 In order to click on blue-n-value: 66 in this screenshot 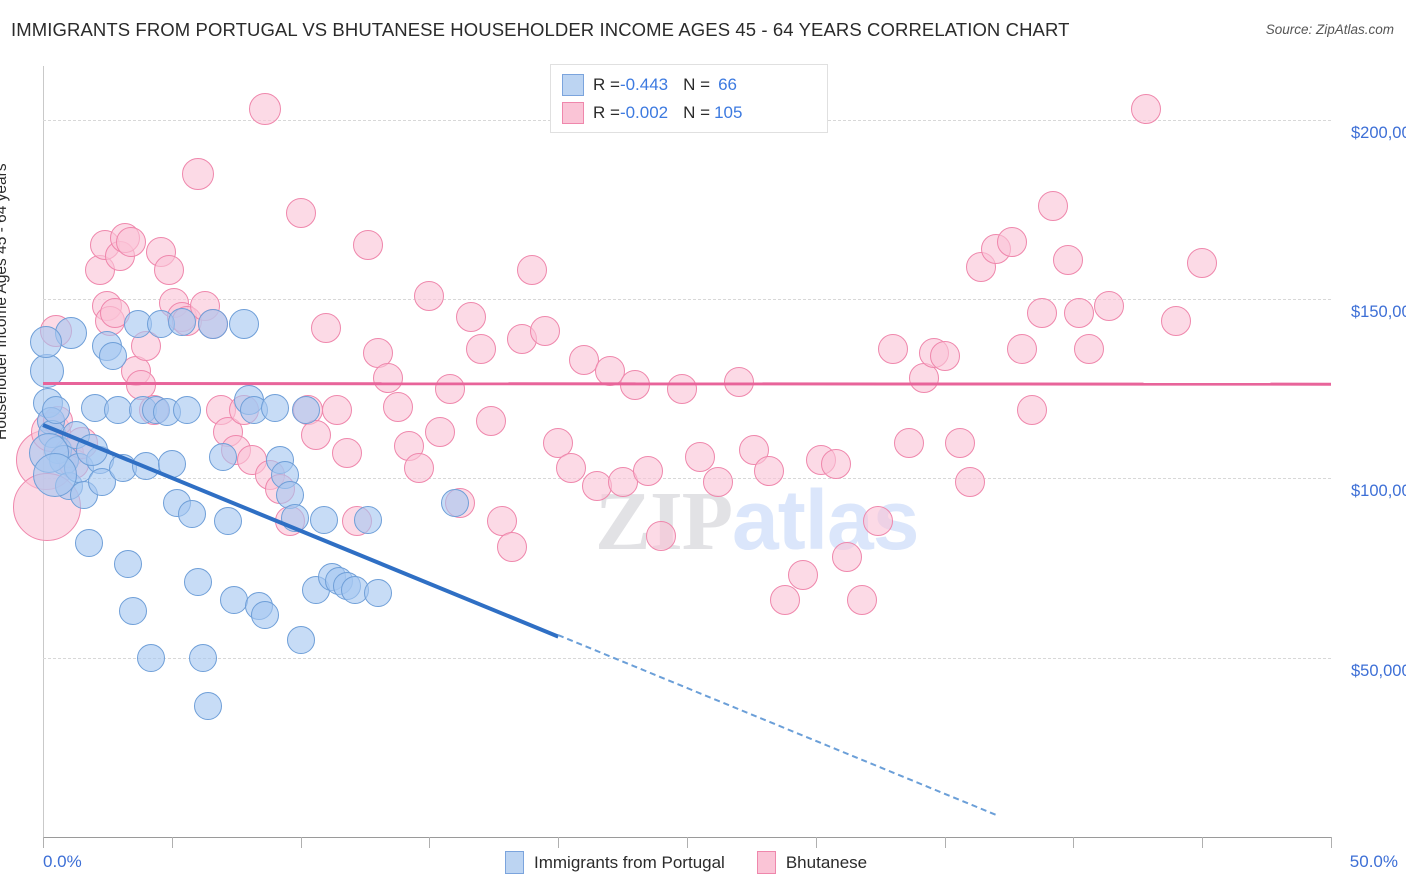, I will do `click(727, 84)`.